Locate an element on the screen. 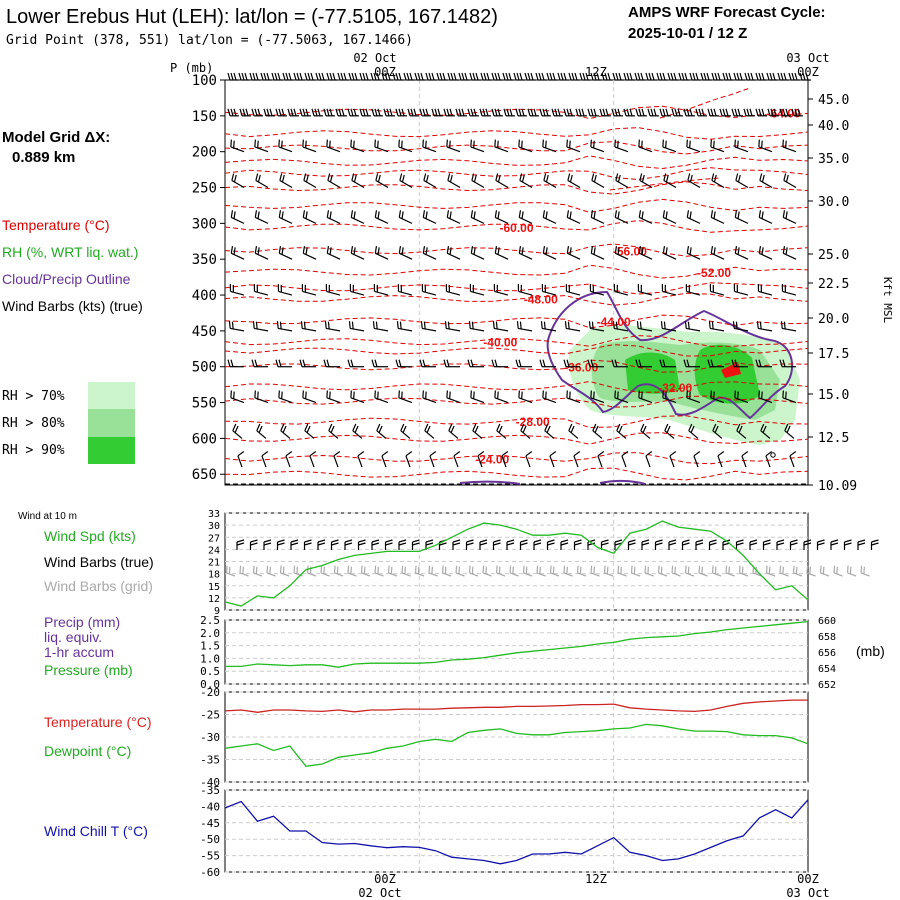 The height and width of the screenshot is (900, 900). wind-chill-panel: -35-40-45-50-55-60 is located at coordinates (504, 831).